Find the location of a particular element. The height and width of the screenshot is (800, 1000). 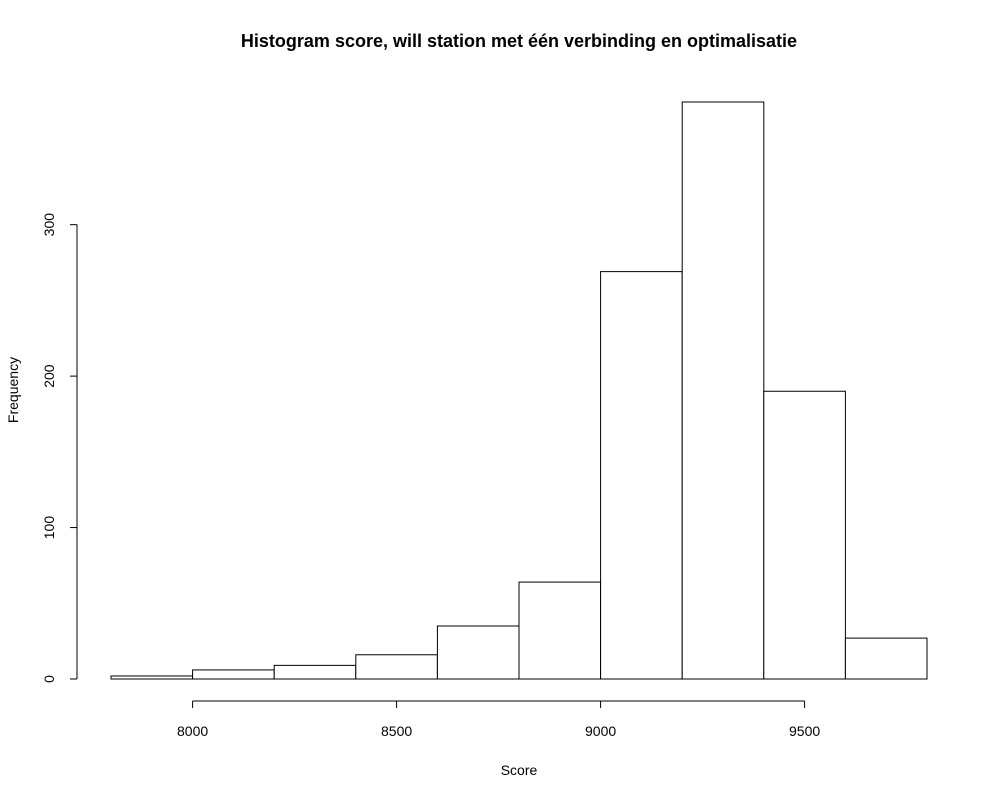

y-axis-label: Frequency is located at coordinates (13, 390).